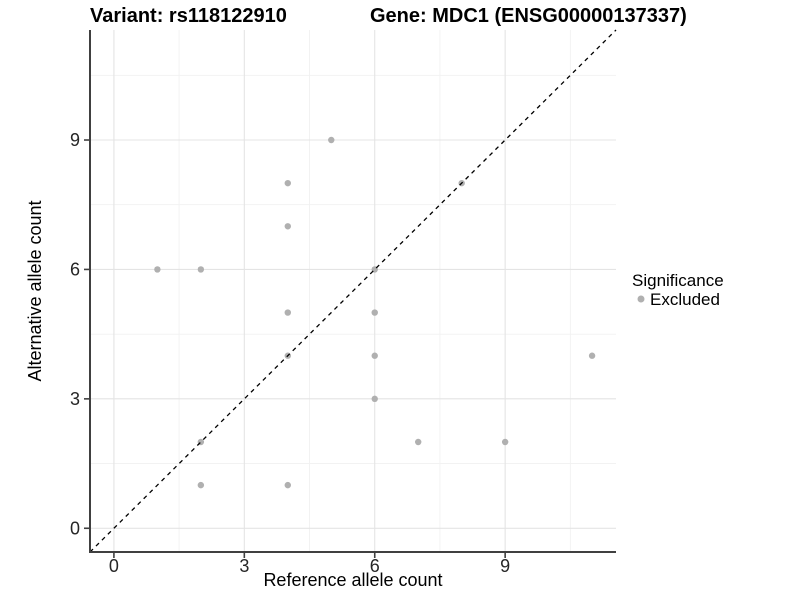 The height and width of the screenshot is (600, 800). I want to click on x-axis-title: Reference allele count, so click(352, 580).